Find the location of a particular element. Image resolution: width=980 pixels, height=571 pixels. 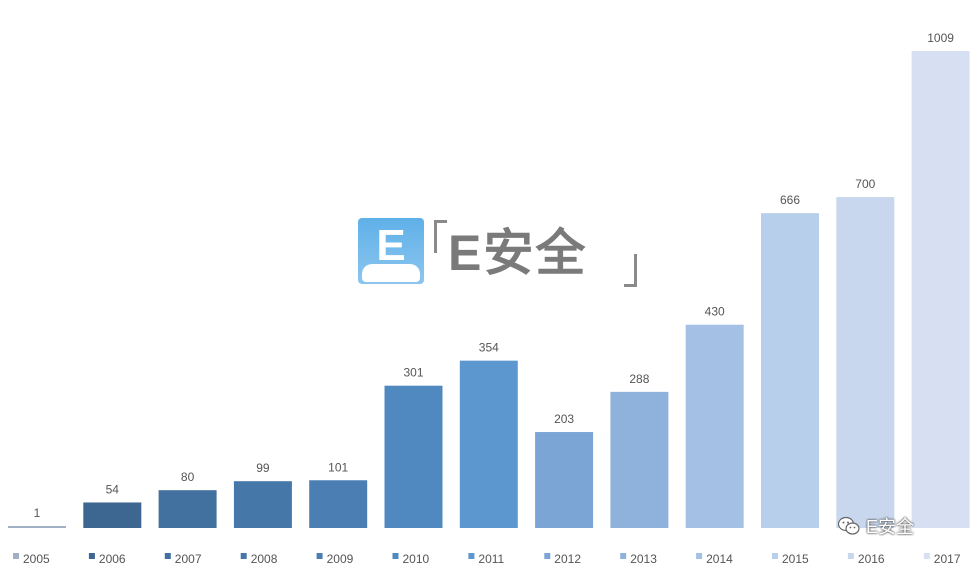

legend-swatch-2011 is located at coordinates (471, 556).